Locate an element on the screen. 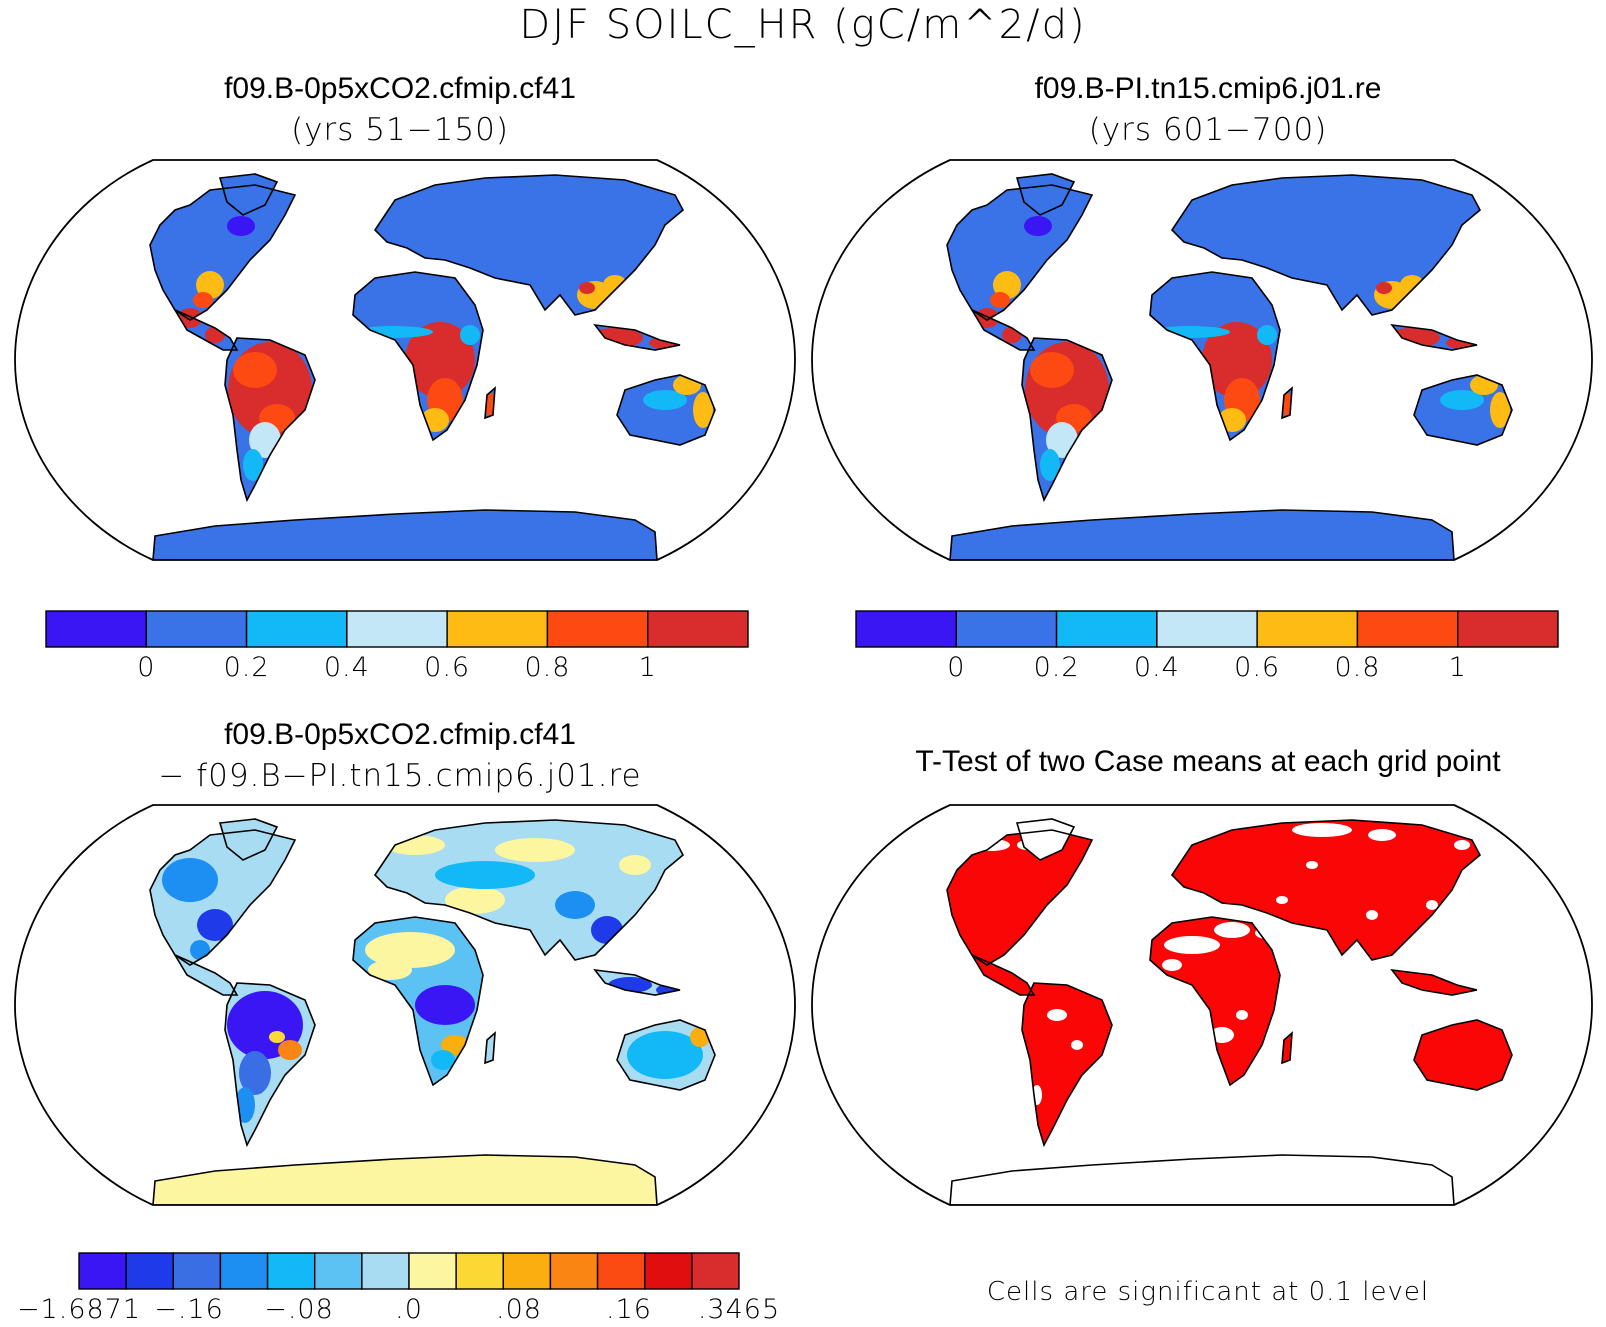 Image resolution: width=1606 pixels, height=1327 pixels. colorbar-tick-label: −.08 is located at coordinates (299, 1309).